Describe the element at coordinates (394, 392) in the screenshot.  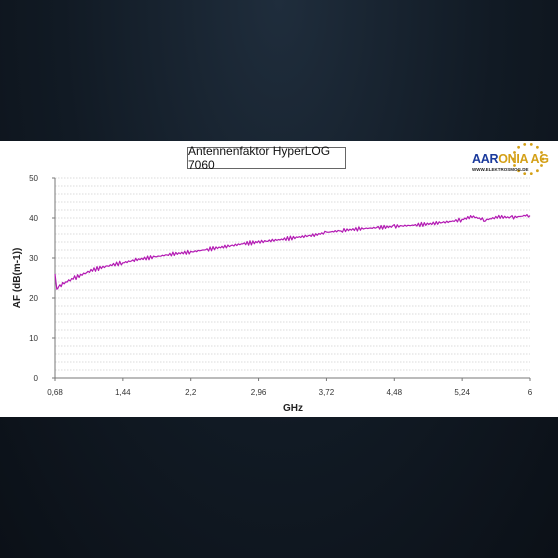
I see `x-tick-label: 4,48` at that location.